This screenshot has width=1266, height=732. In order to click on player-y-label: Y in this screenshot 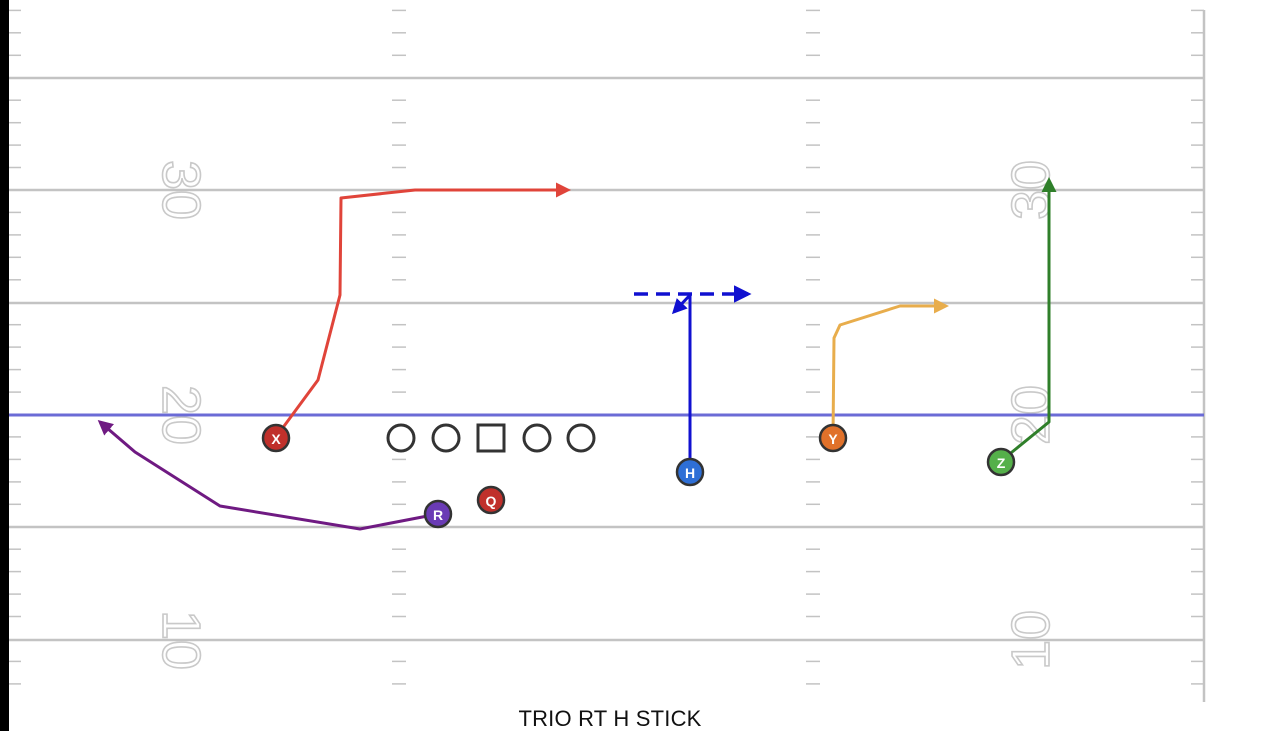, I will do `click(833, 439)`.